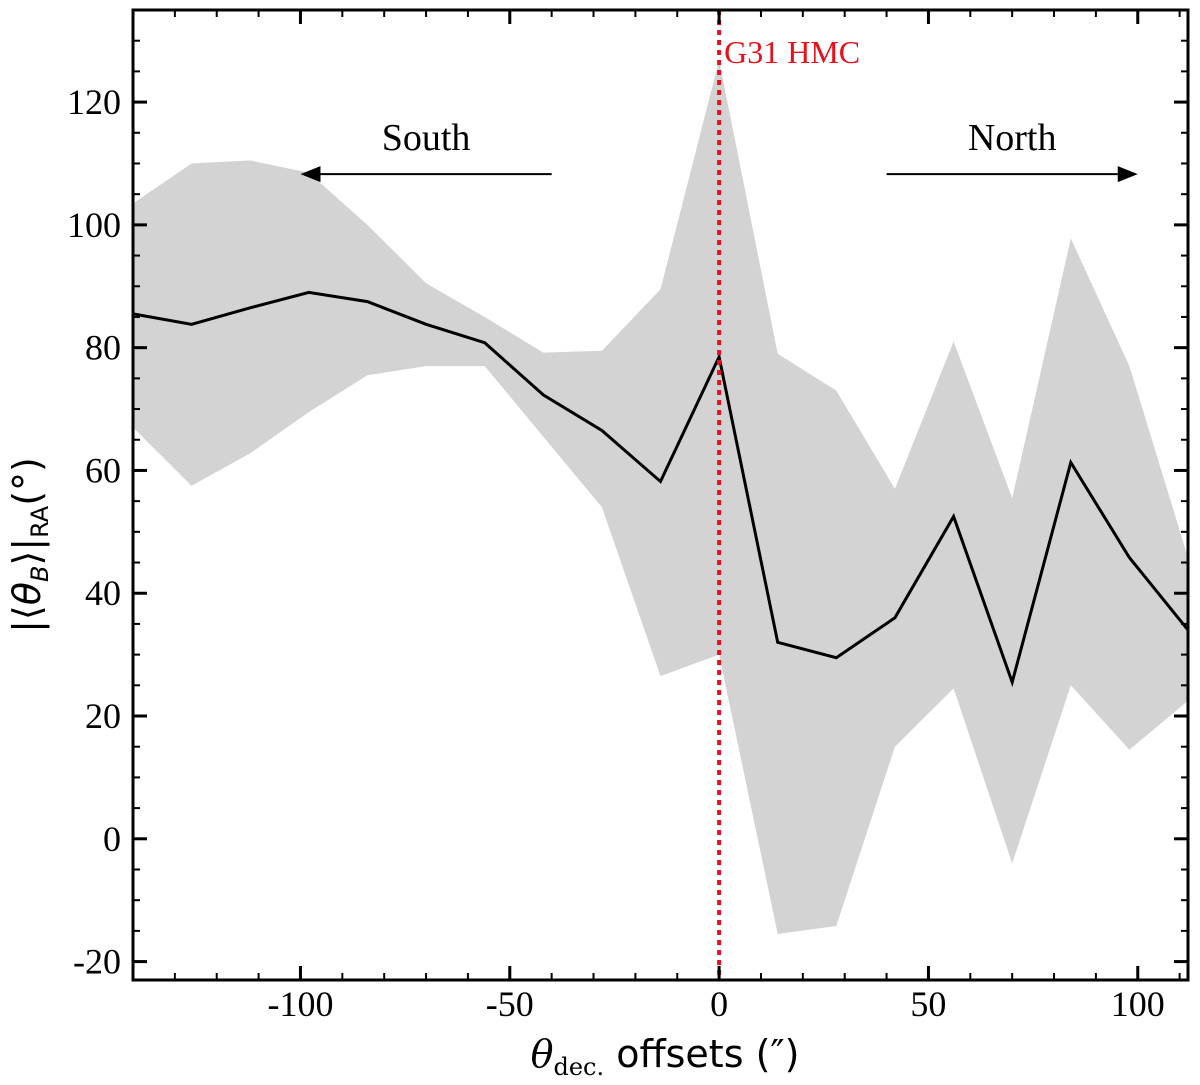 The width and height of the screenshot is (1200, 1085). I want to click on x-tick-label: -100, so click(300, 1004).